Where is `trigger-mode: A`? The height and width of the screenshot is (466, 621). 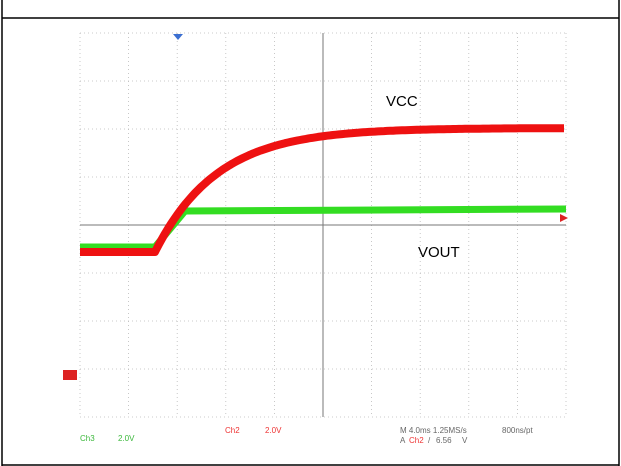
trigger-mode: A is located at coordinates (403, 440).